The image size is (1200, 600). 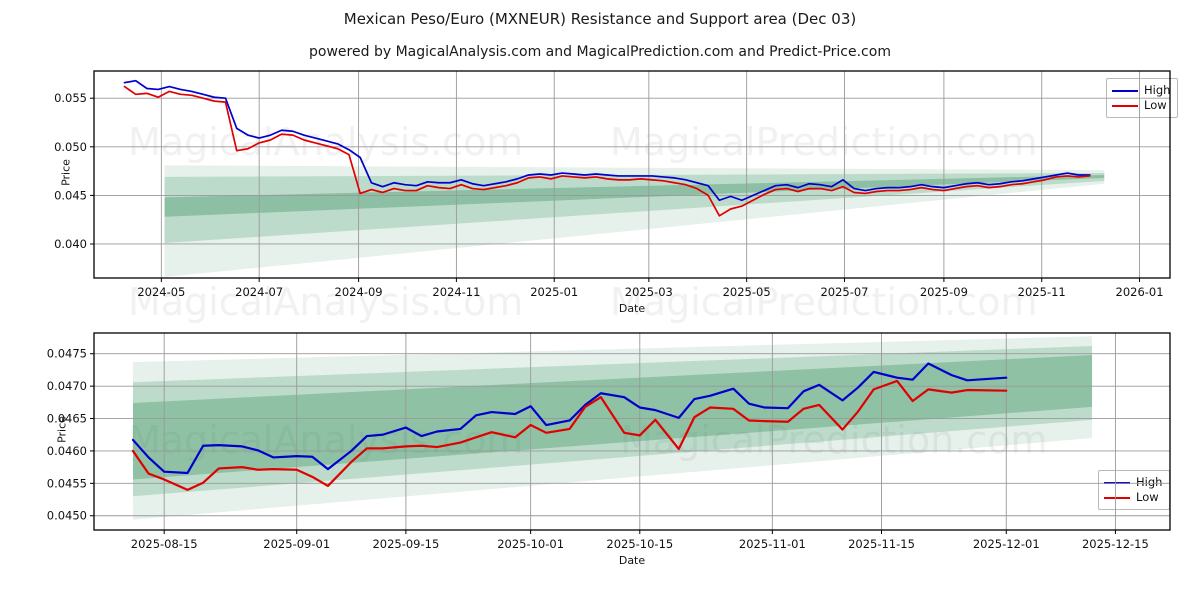 I want to click on overview-xtick: 2024-07, so click(x=259, y=292).